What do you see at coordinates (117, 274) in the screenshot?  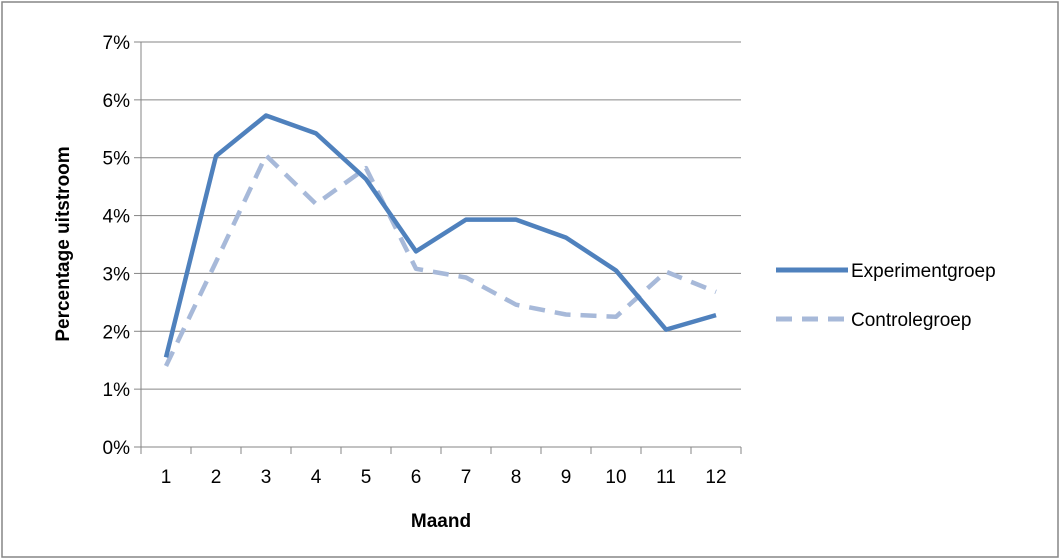 I see `y-tick-label: 3%` at bounding box center [117, 274].